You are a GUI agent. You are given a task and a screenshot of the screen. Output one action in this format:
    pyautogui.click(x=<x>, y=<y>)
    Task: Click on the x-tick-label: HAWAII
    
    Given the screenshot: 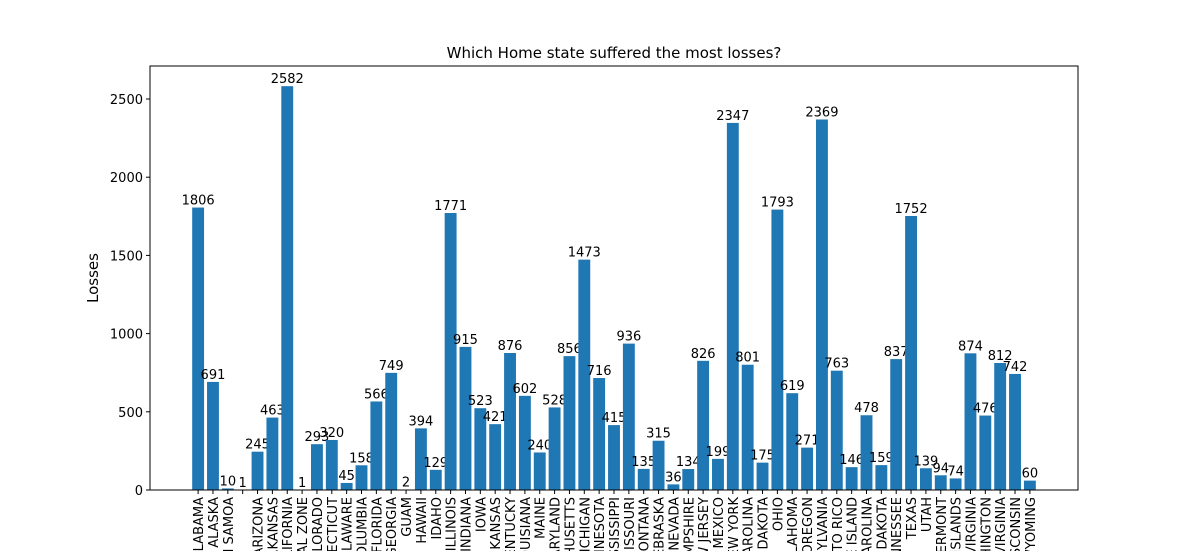 What is the action you would take?
    pyautogui.click(x=422, y=520)
    